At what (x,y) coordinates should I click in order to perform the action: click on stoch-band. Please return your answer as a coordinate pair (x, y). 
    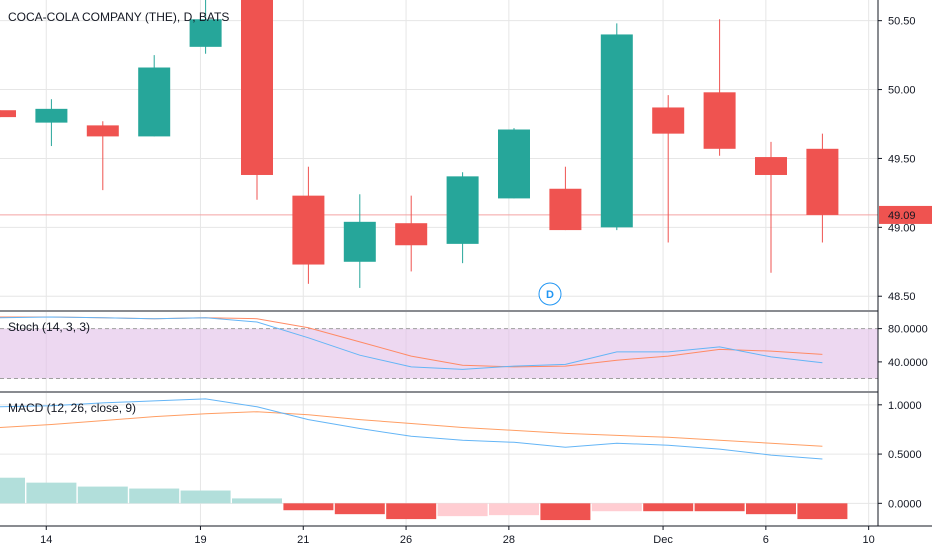
    Looking at the image, I should click on (439, 353).